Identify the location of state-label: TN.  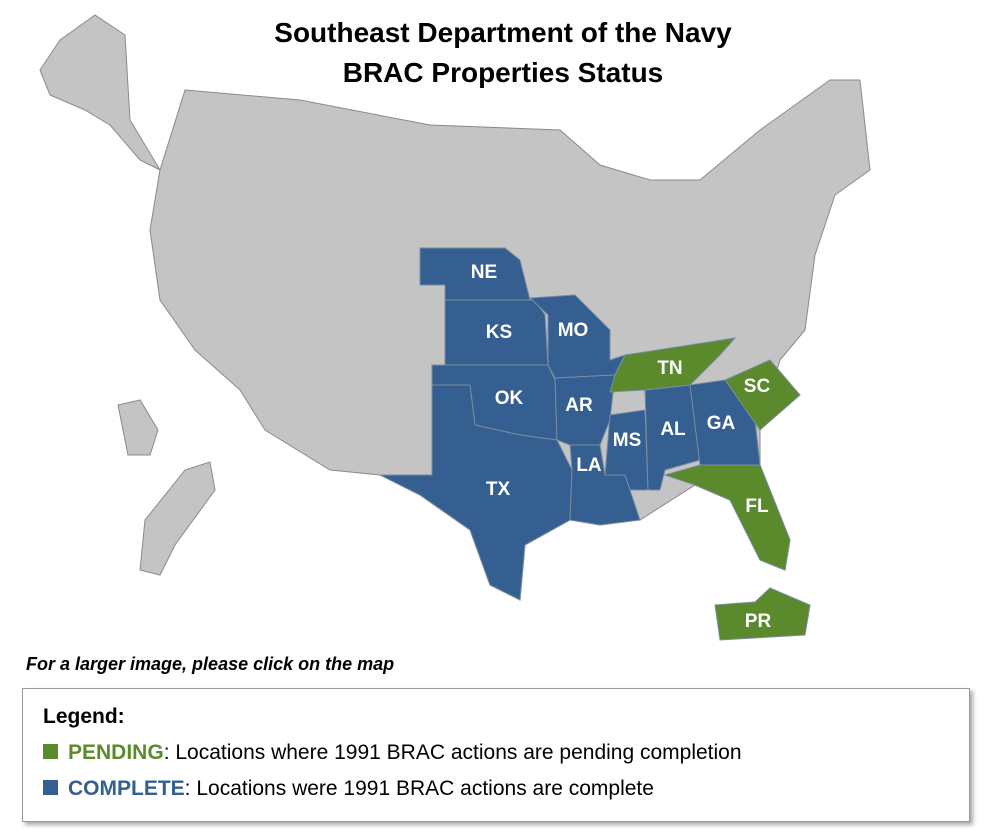
(669, 368).